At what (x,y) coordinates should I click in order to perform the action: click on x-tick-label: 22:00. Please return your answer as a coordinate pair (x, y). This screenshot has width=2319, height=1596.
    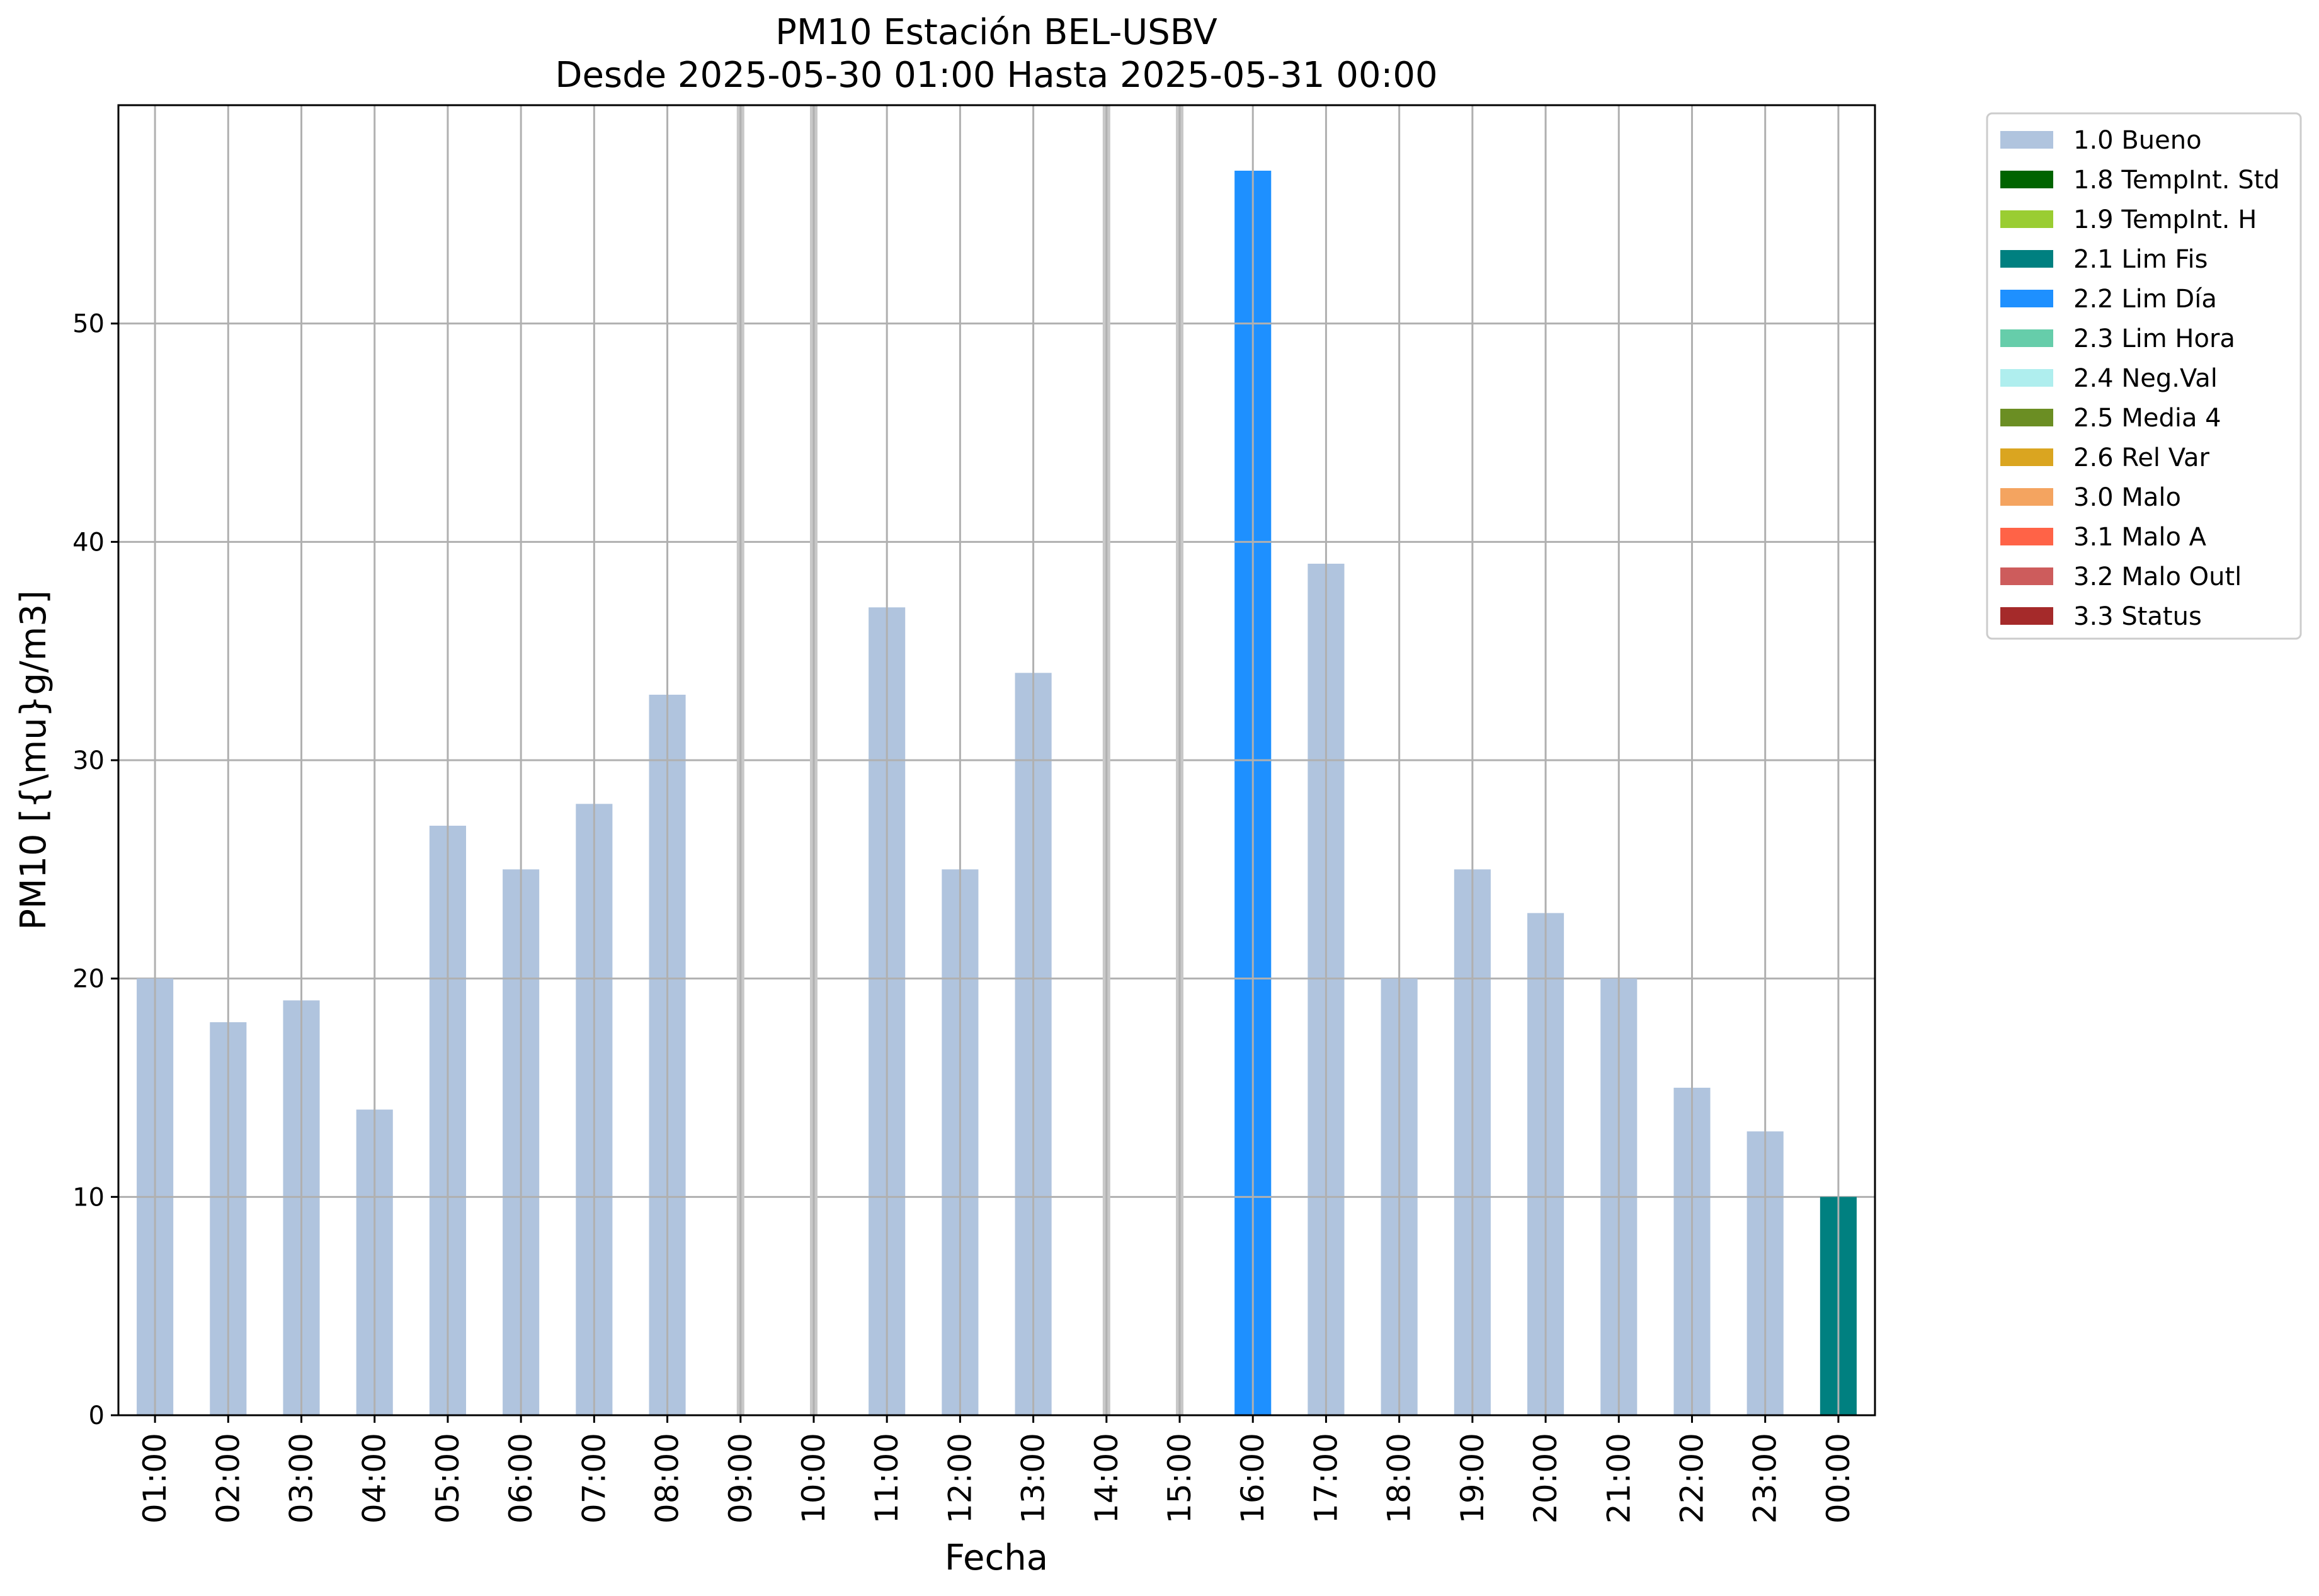
    Looking at the image, I should click on (1691, 1478).